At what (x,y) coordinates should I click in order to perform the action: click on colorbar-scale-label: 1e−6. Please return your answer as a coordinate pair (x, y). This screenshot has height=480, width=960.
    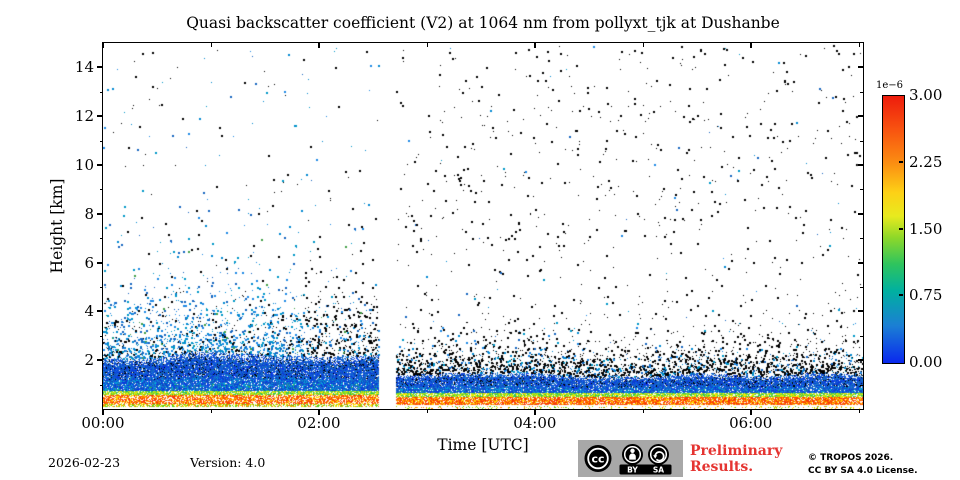
    Looking at the image, I should click on (890, 85).